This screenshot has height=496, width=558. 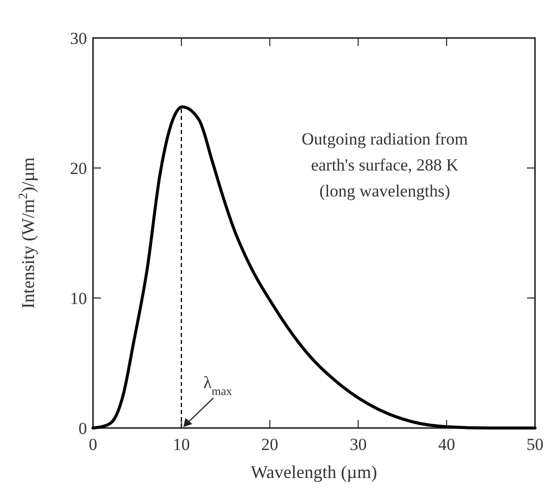 What do you see at coordinates (385, 165) in the screenshot?
I see `annotation: Outgoing radiation from earth's surface, 288 K (long wavelengths)` at bounding box center [385, 165].